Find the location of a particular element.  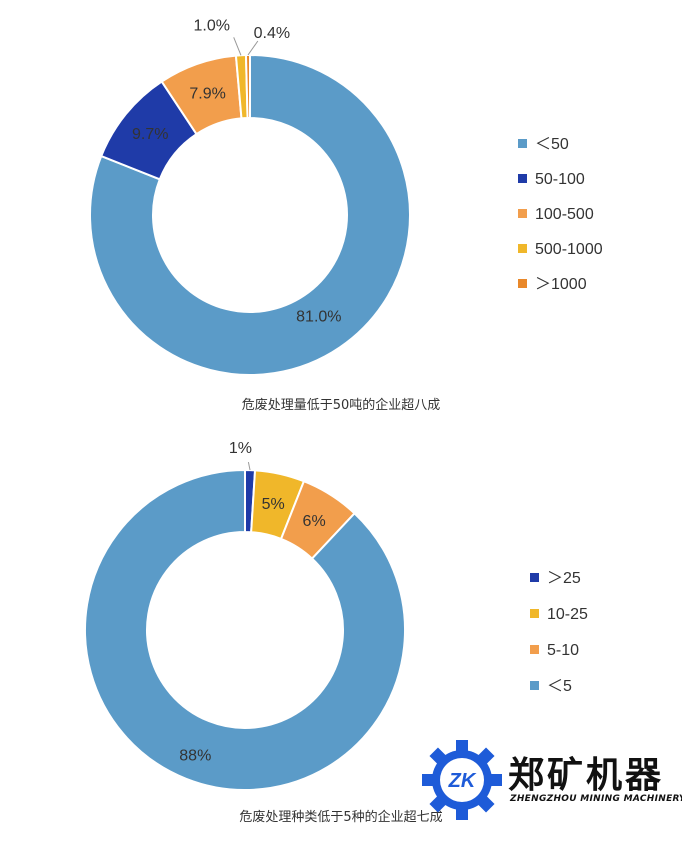

data-label-5: 88% is located at coordinates (195, 756).